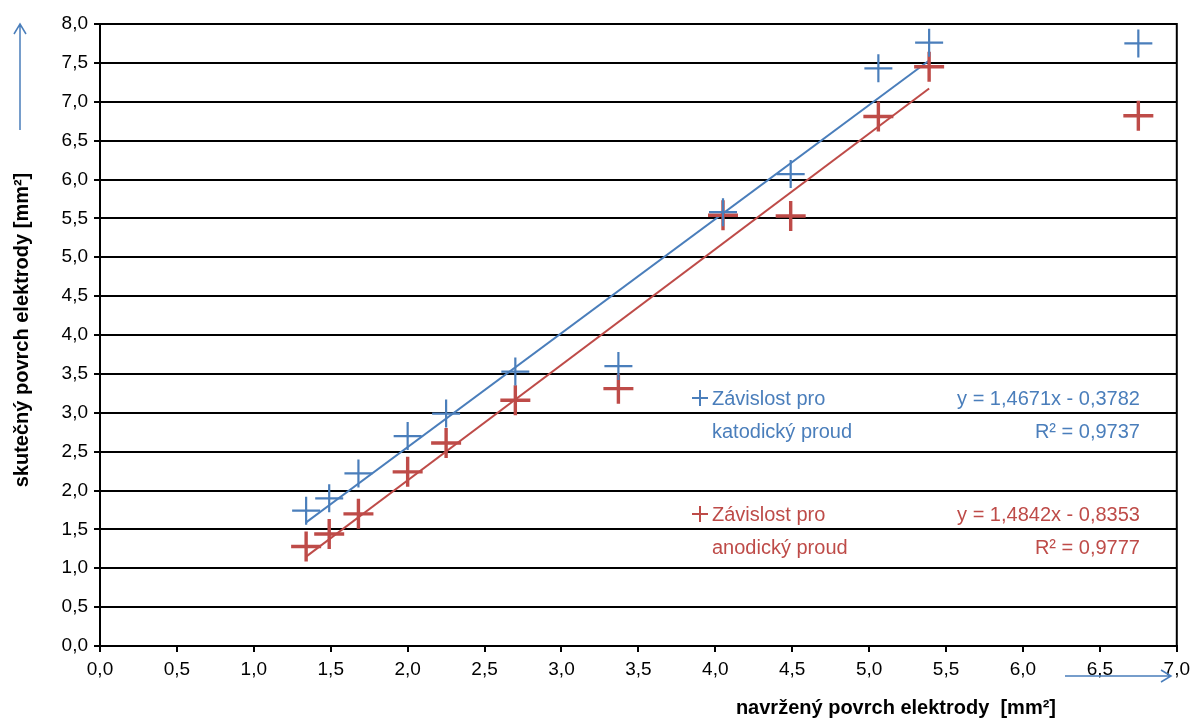  I want to click on annotation: R² = 0,9777, so click(1086, 547).